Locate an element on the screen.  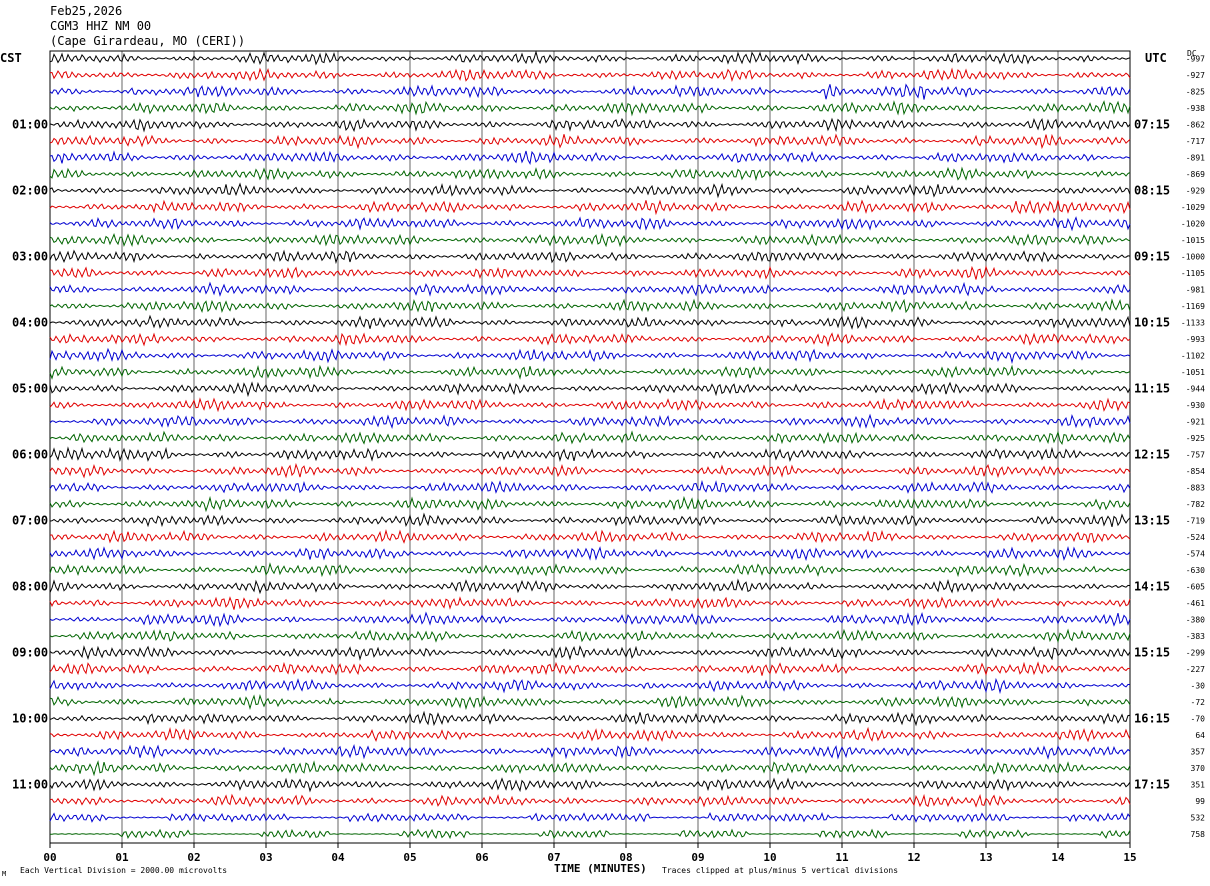
dc-offset-label: -929 is located at coordinates (1195, 191).